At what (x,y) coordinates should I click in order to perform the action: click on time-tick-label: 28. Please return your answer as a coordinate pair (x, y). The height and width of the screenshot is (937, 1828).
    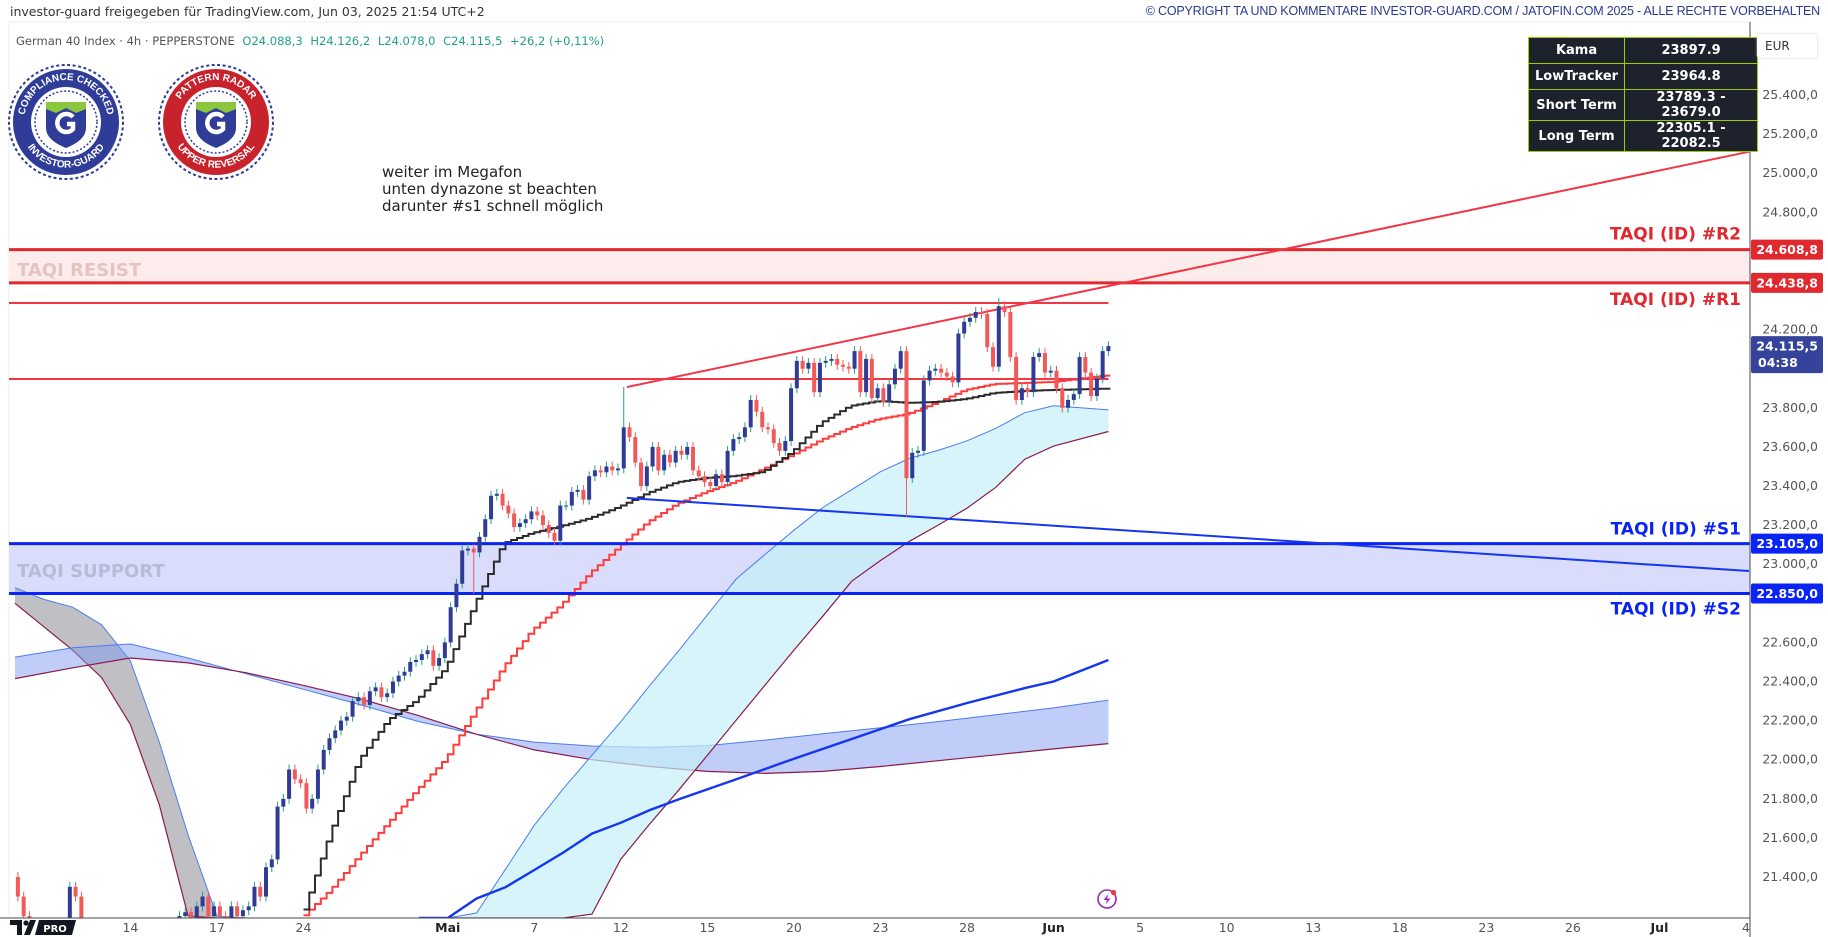
    Looking at the image, I should click on (967, 927).